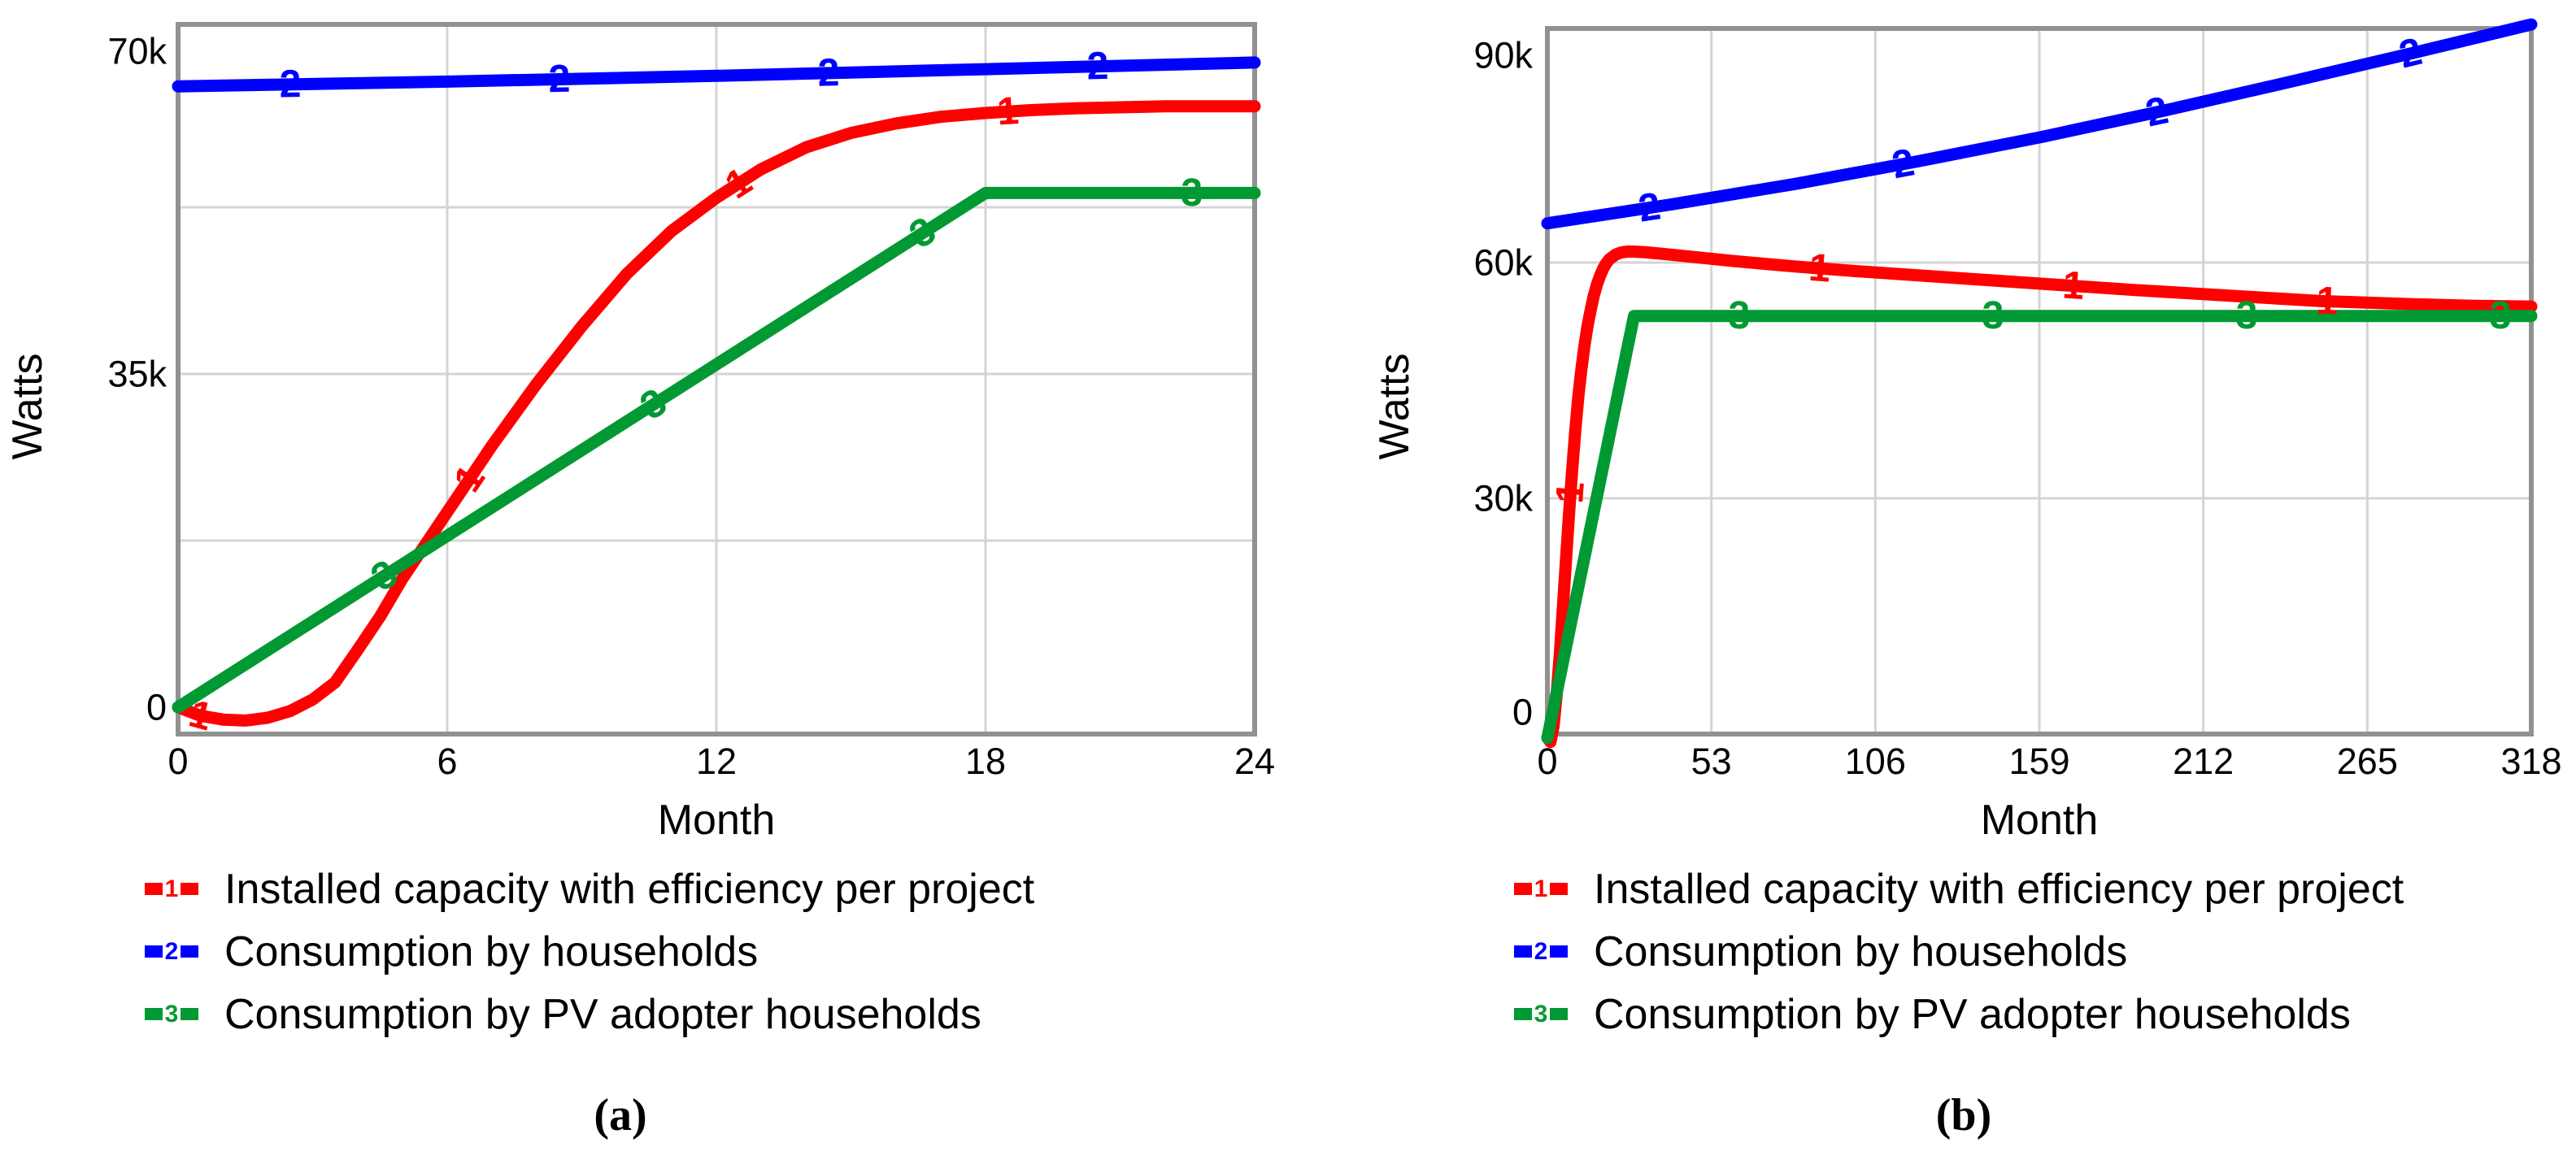  What do you see at coordinates (2040, 820) in the screenshot?
I see `chart-b-x-axis-title: Month` at bounding box center [2040, 820].